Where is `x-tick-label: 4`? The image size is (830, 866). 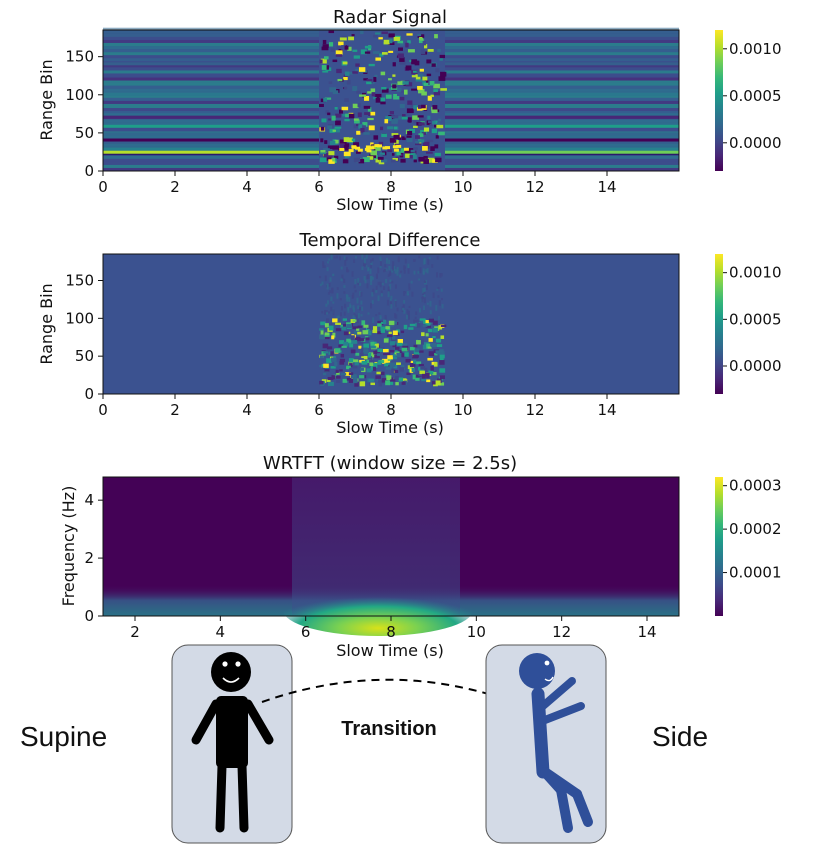 x-tick-label: 4 is located at coordinates (221, 632).